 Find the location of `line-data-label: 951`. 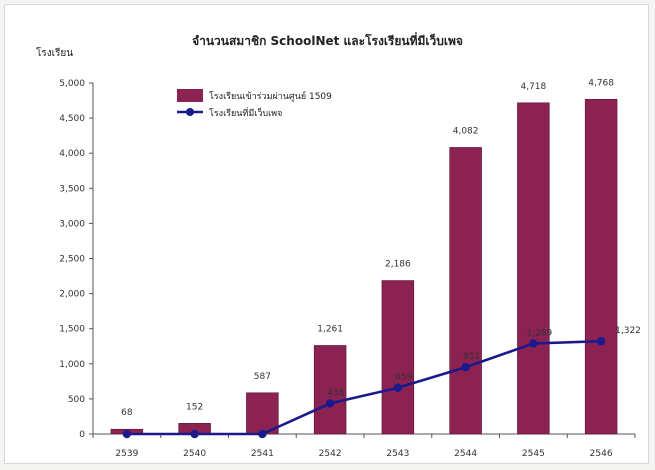

line-data-label: 951 is located at coordinates (471, 357).